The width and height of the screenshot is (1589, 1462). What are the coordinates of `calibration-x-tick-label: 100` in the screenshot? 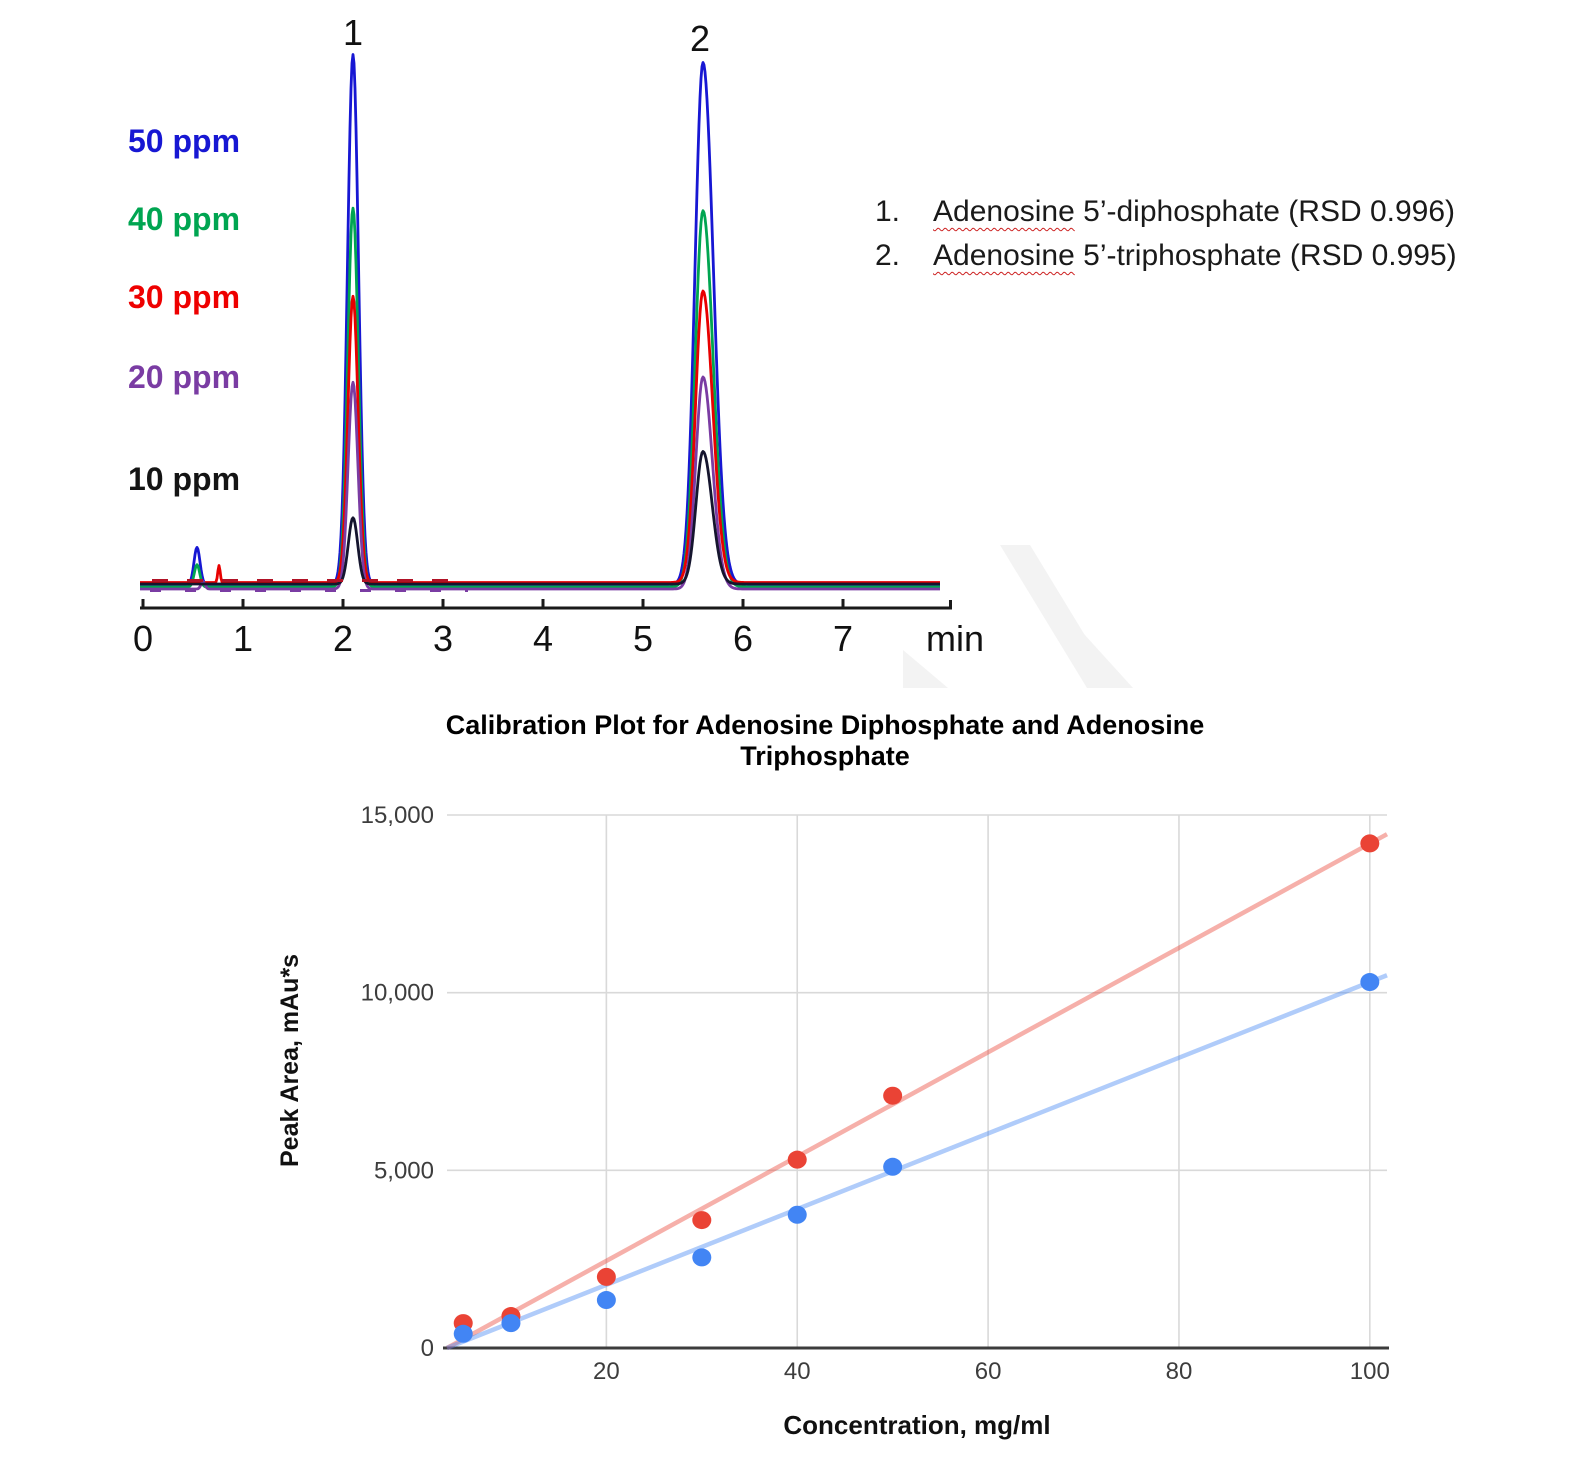 It's located at (1370, 1371).